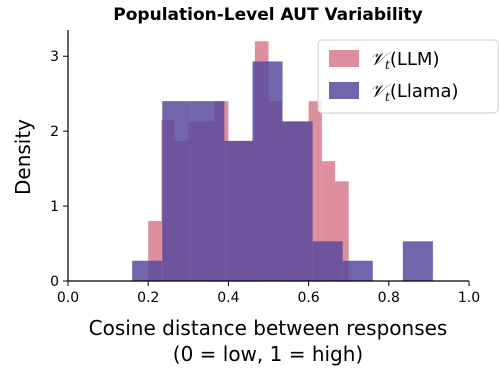  Describe the element at coordinates (54, 207) in the screenshot. I see `y-tick-label: 1` at that location.